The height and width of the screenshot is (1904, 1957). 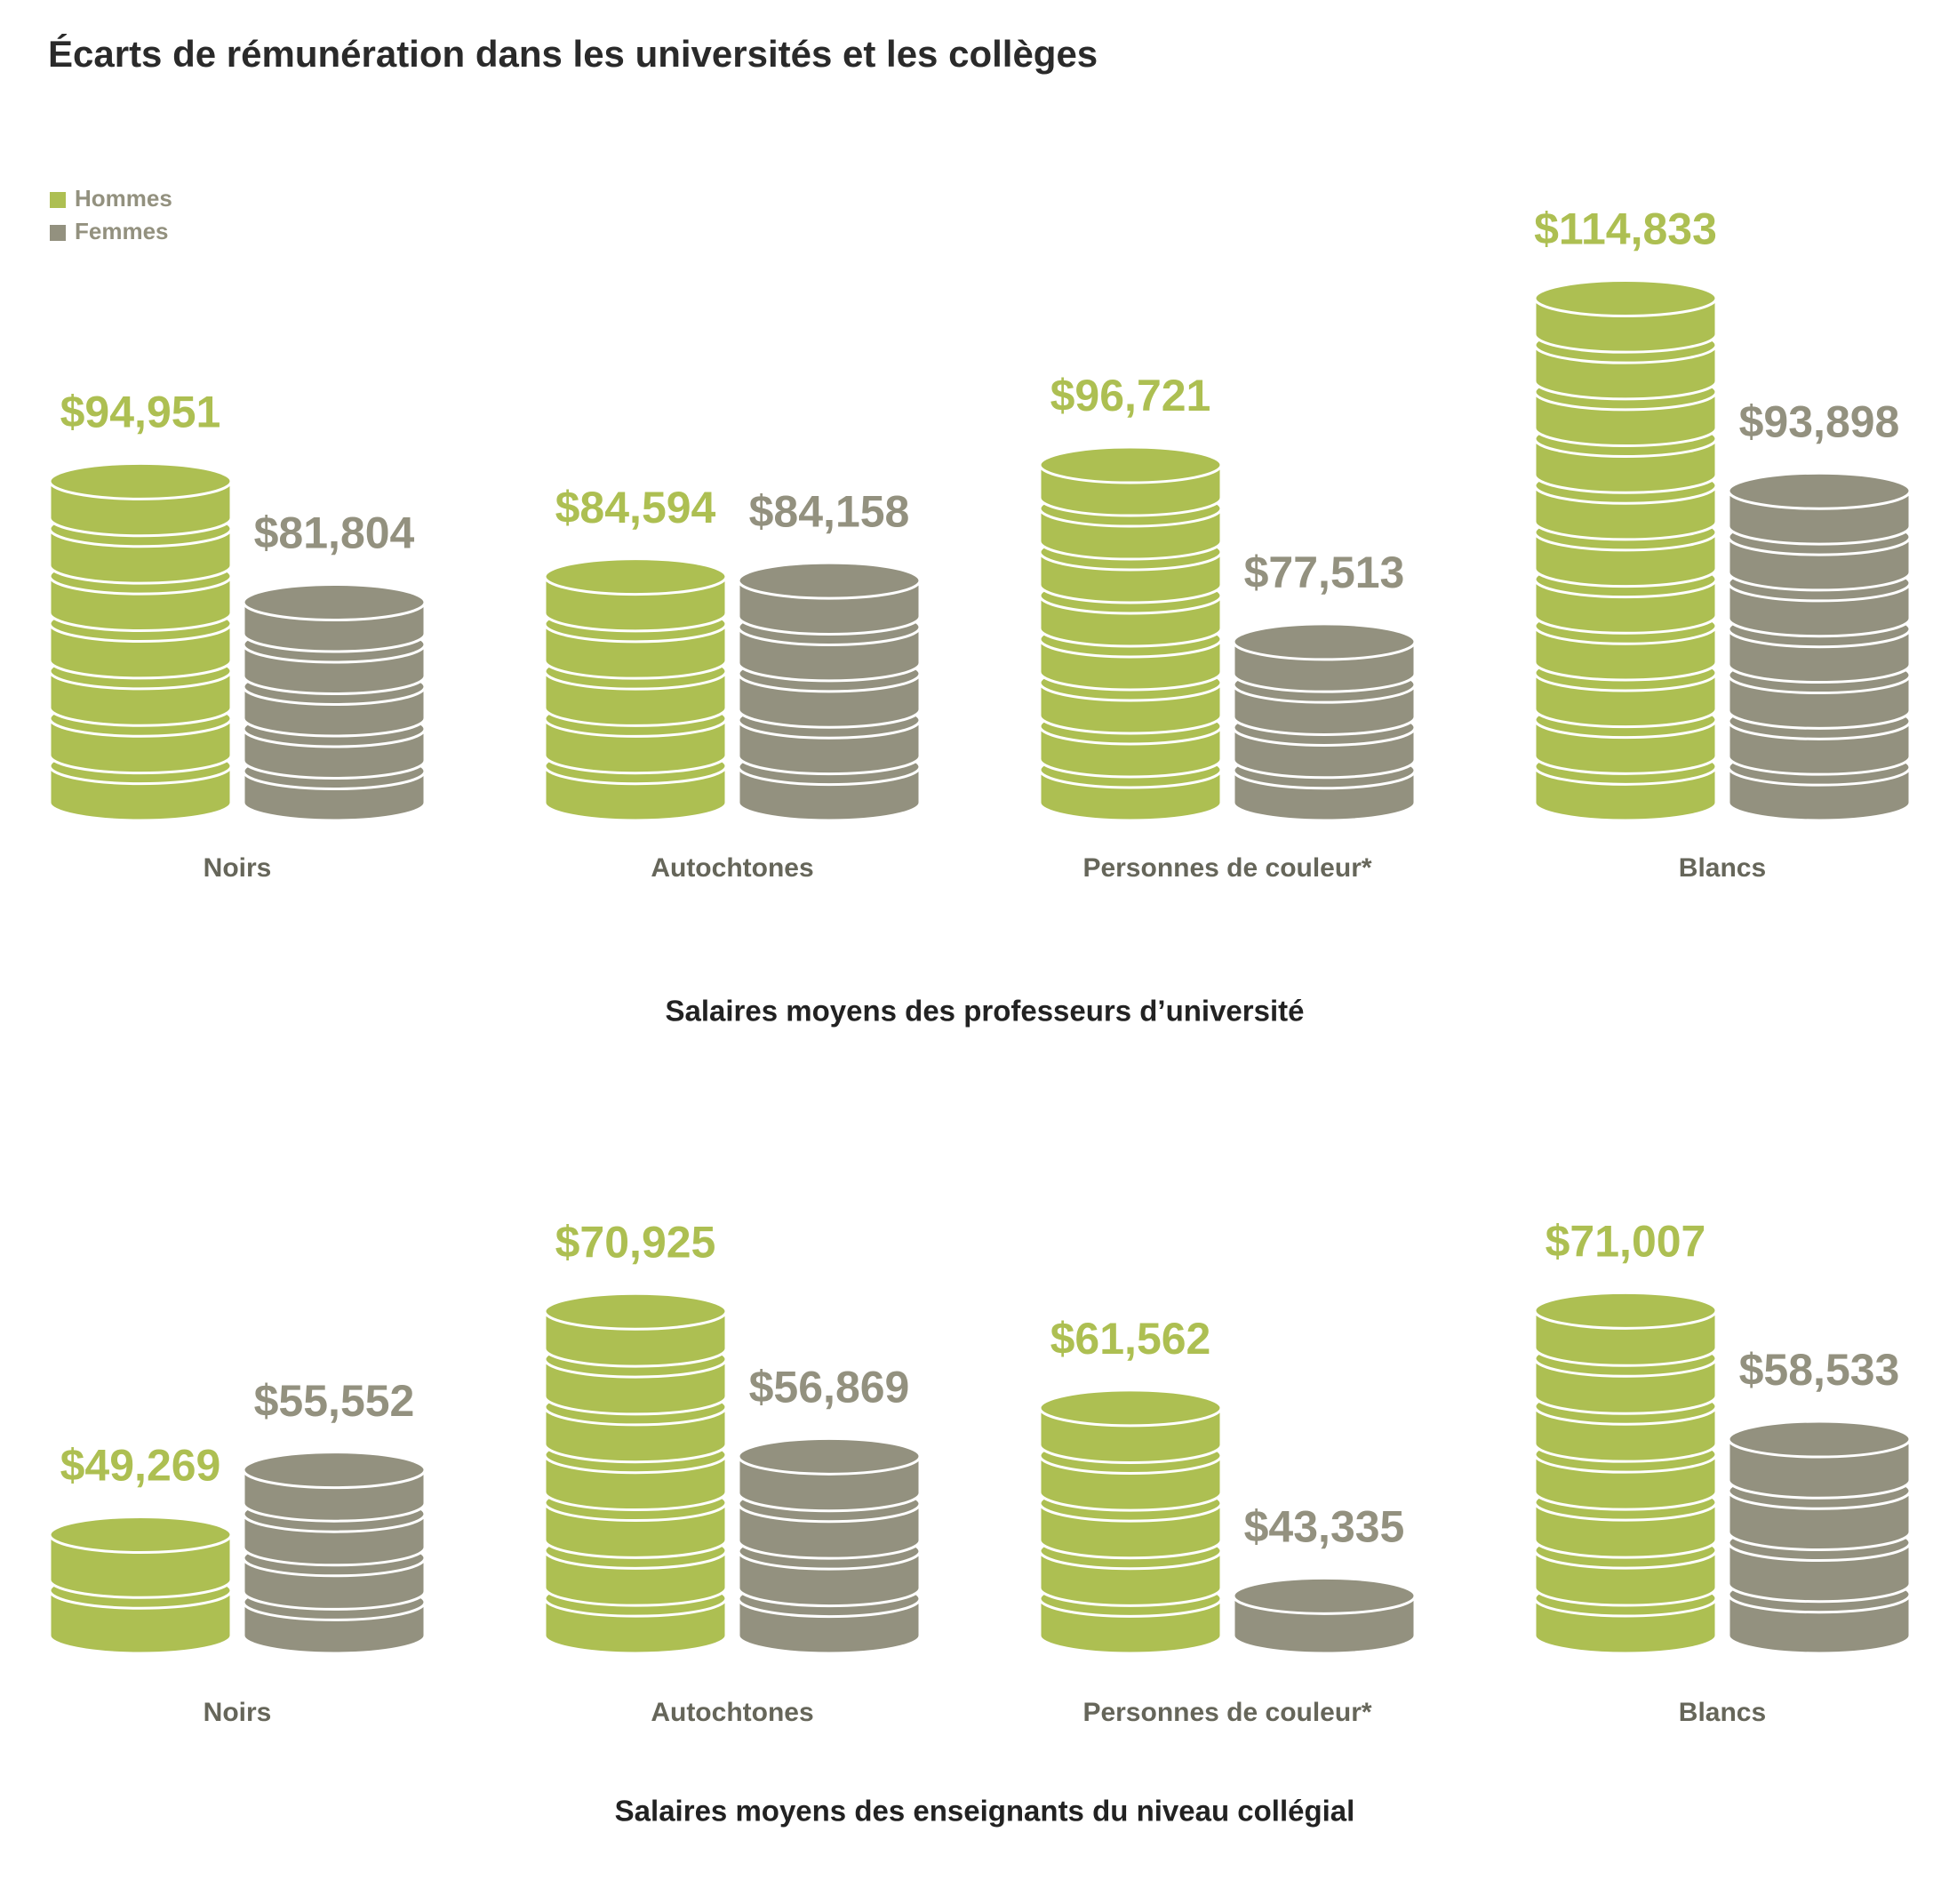 What do you see at coordinates (635, 507) in the screenshot?
I see `value-label: $84,594` at bounding box center [635, 507].